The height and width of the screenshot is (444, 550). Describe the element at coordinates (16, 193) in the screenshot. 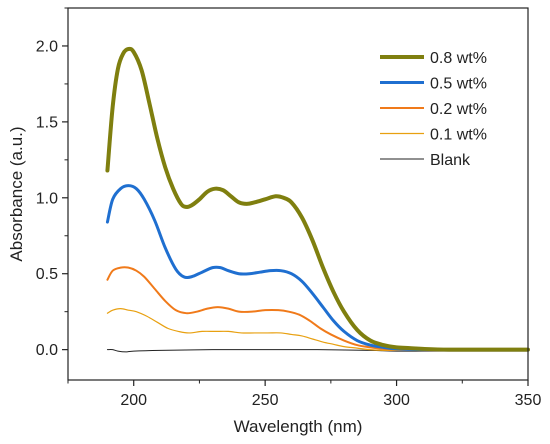

I see `y-axis-title: Absorbance (a.u.)` at that location.